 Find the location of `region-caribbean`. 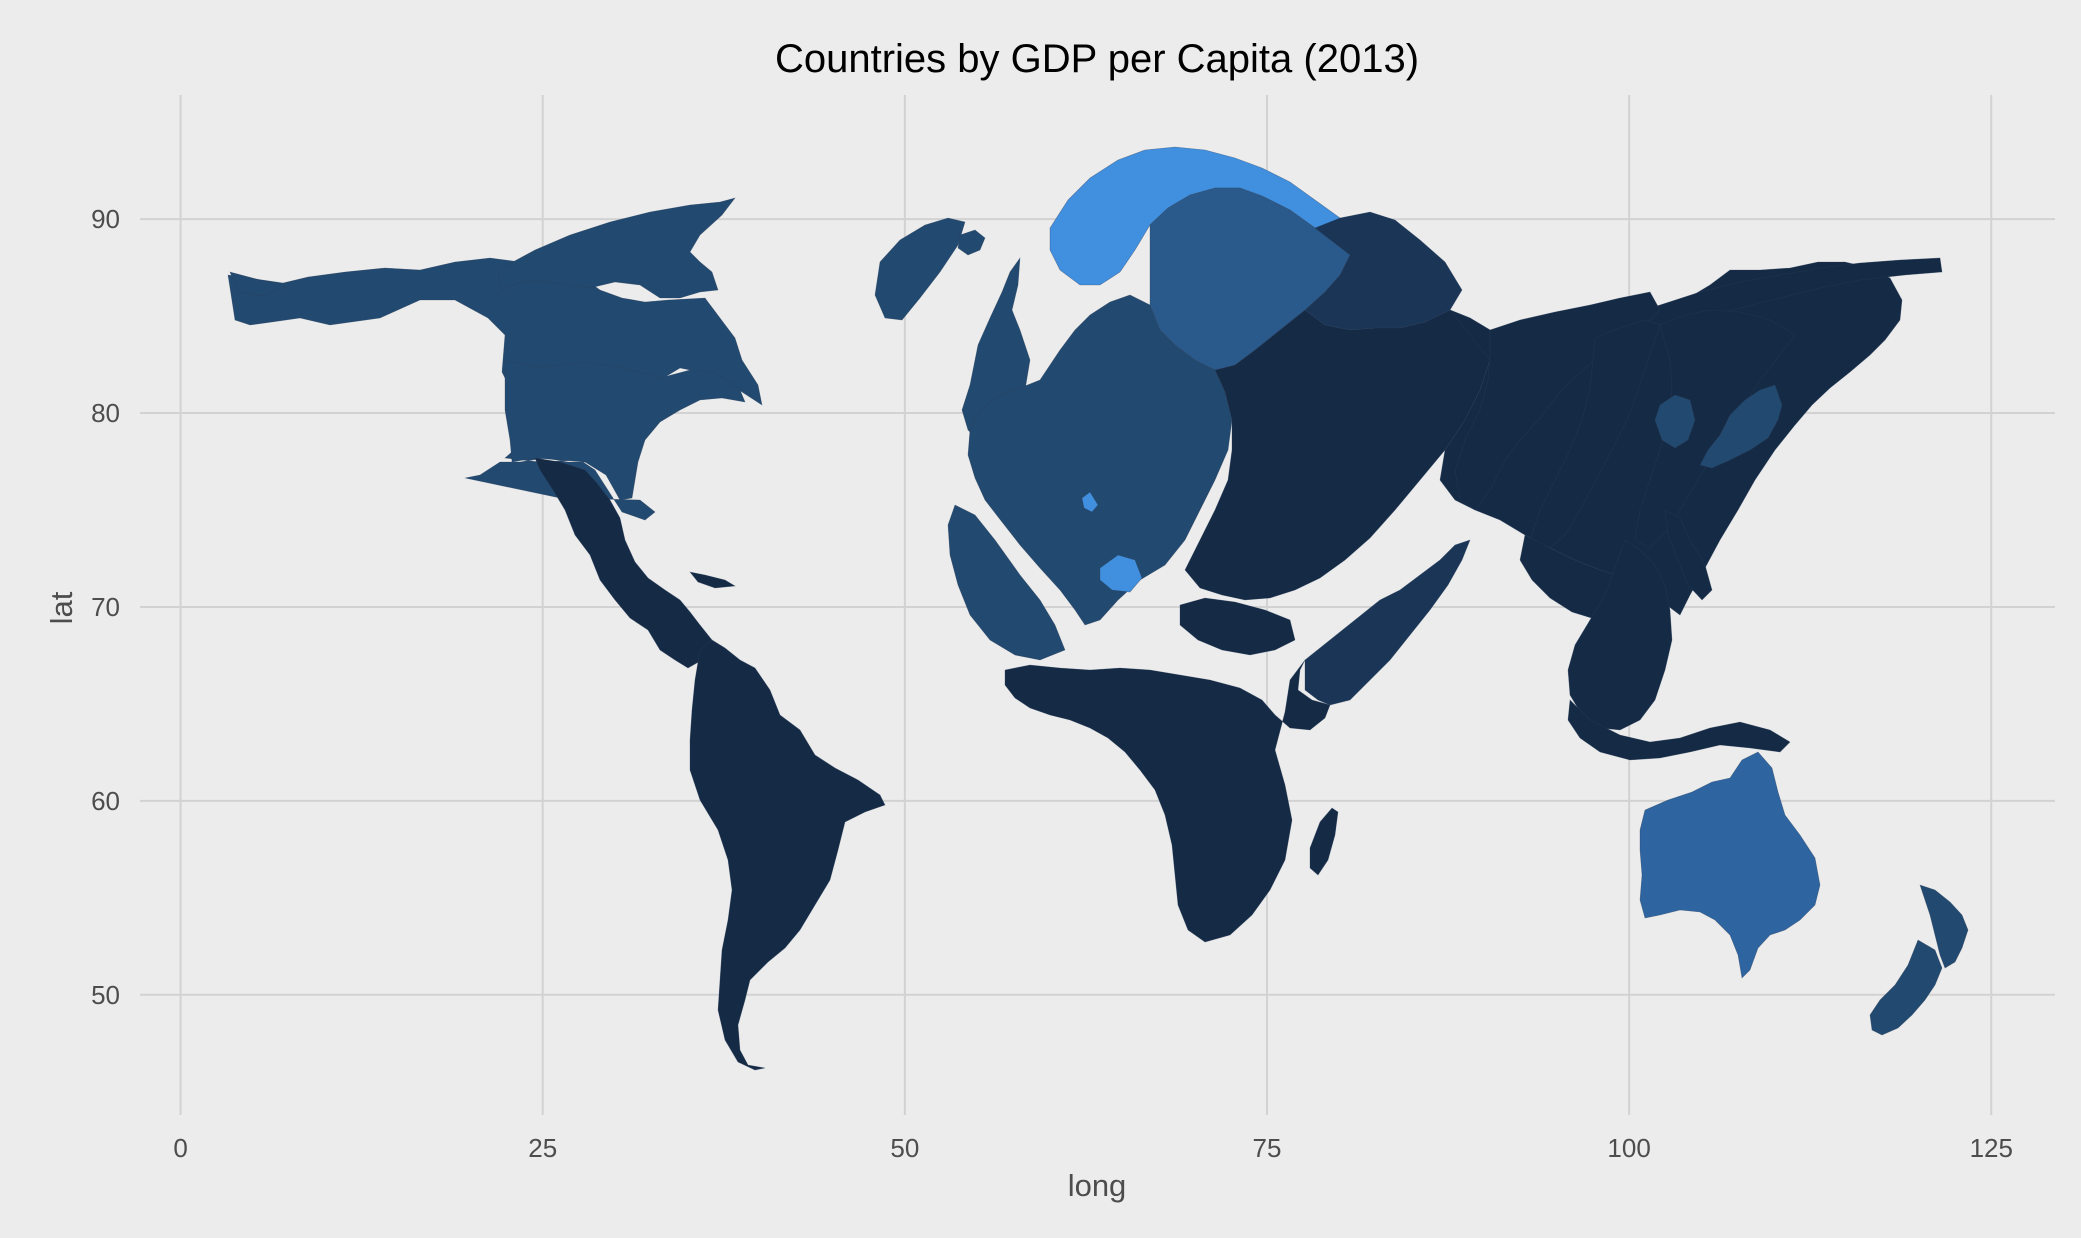

region-caribbean is located at coordinates (712, 580).